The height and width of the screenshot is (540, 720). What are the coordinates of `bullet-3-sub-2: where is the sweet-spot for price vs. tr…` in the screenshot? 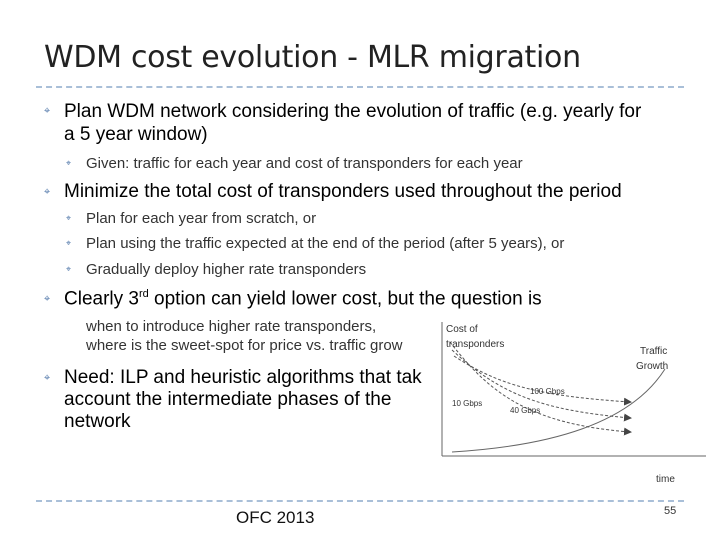 It's located at (244, 345).